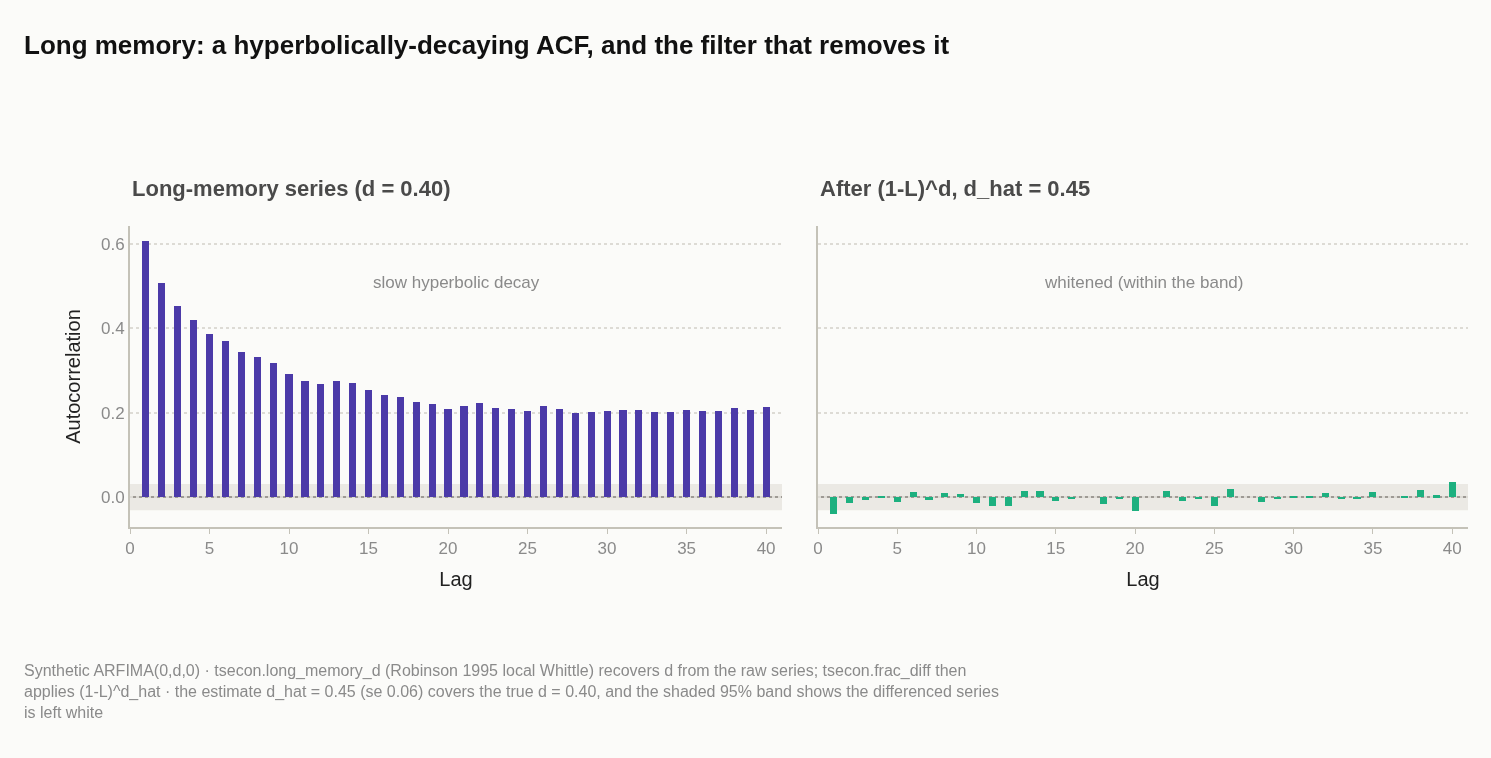  Describe the element at coordinates (112, 413) in the screenshot. I see `y-tick-label: 0.2` at that location.